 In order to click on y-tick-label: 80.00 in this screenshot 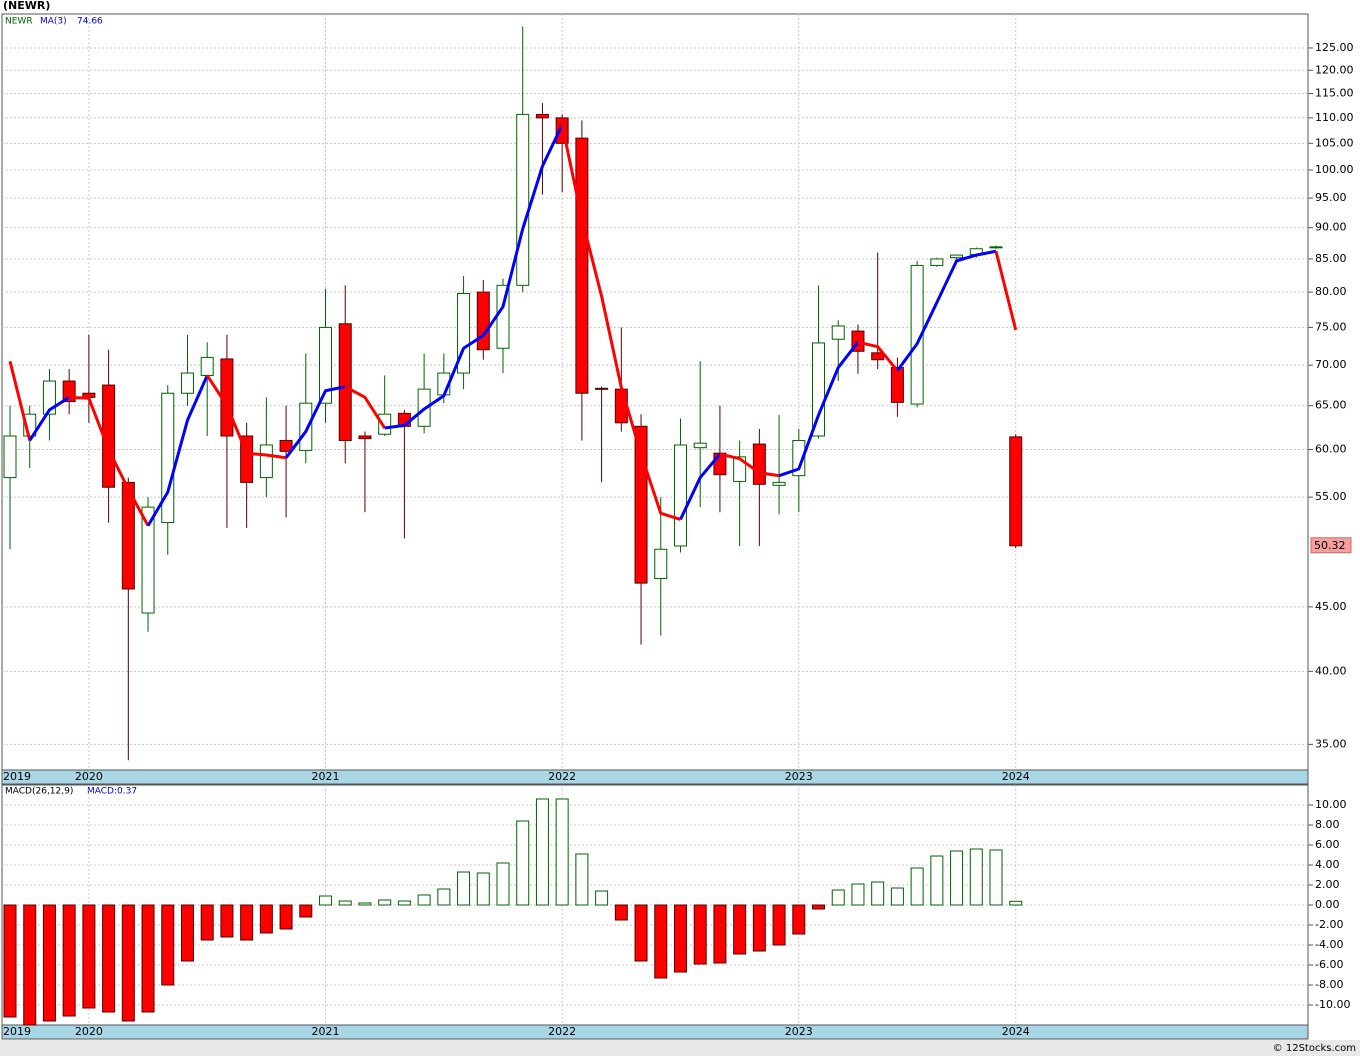, I will do `click(1331, 291)`.